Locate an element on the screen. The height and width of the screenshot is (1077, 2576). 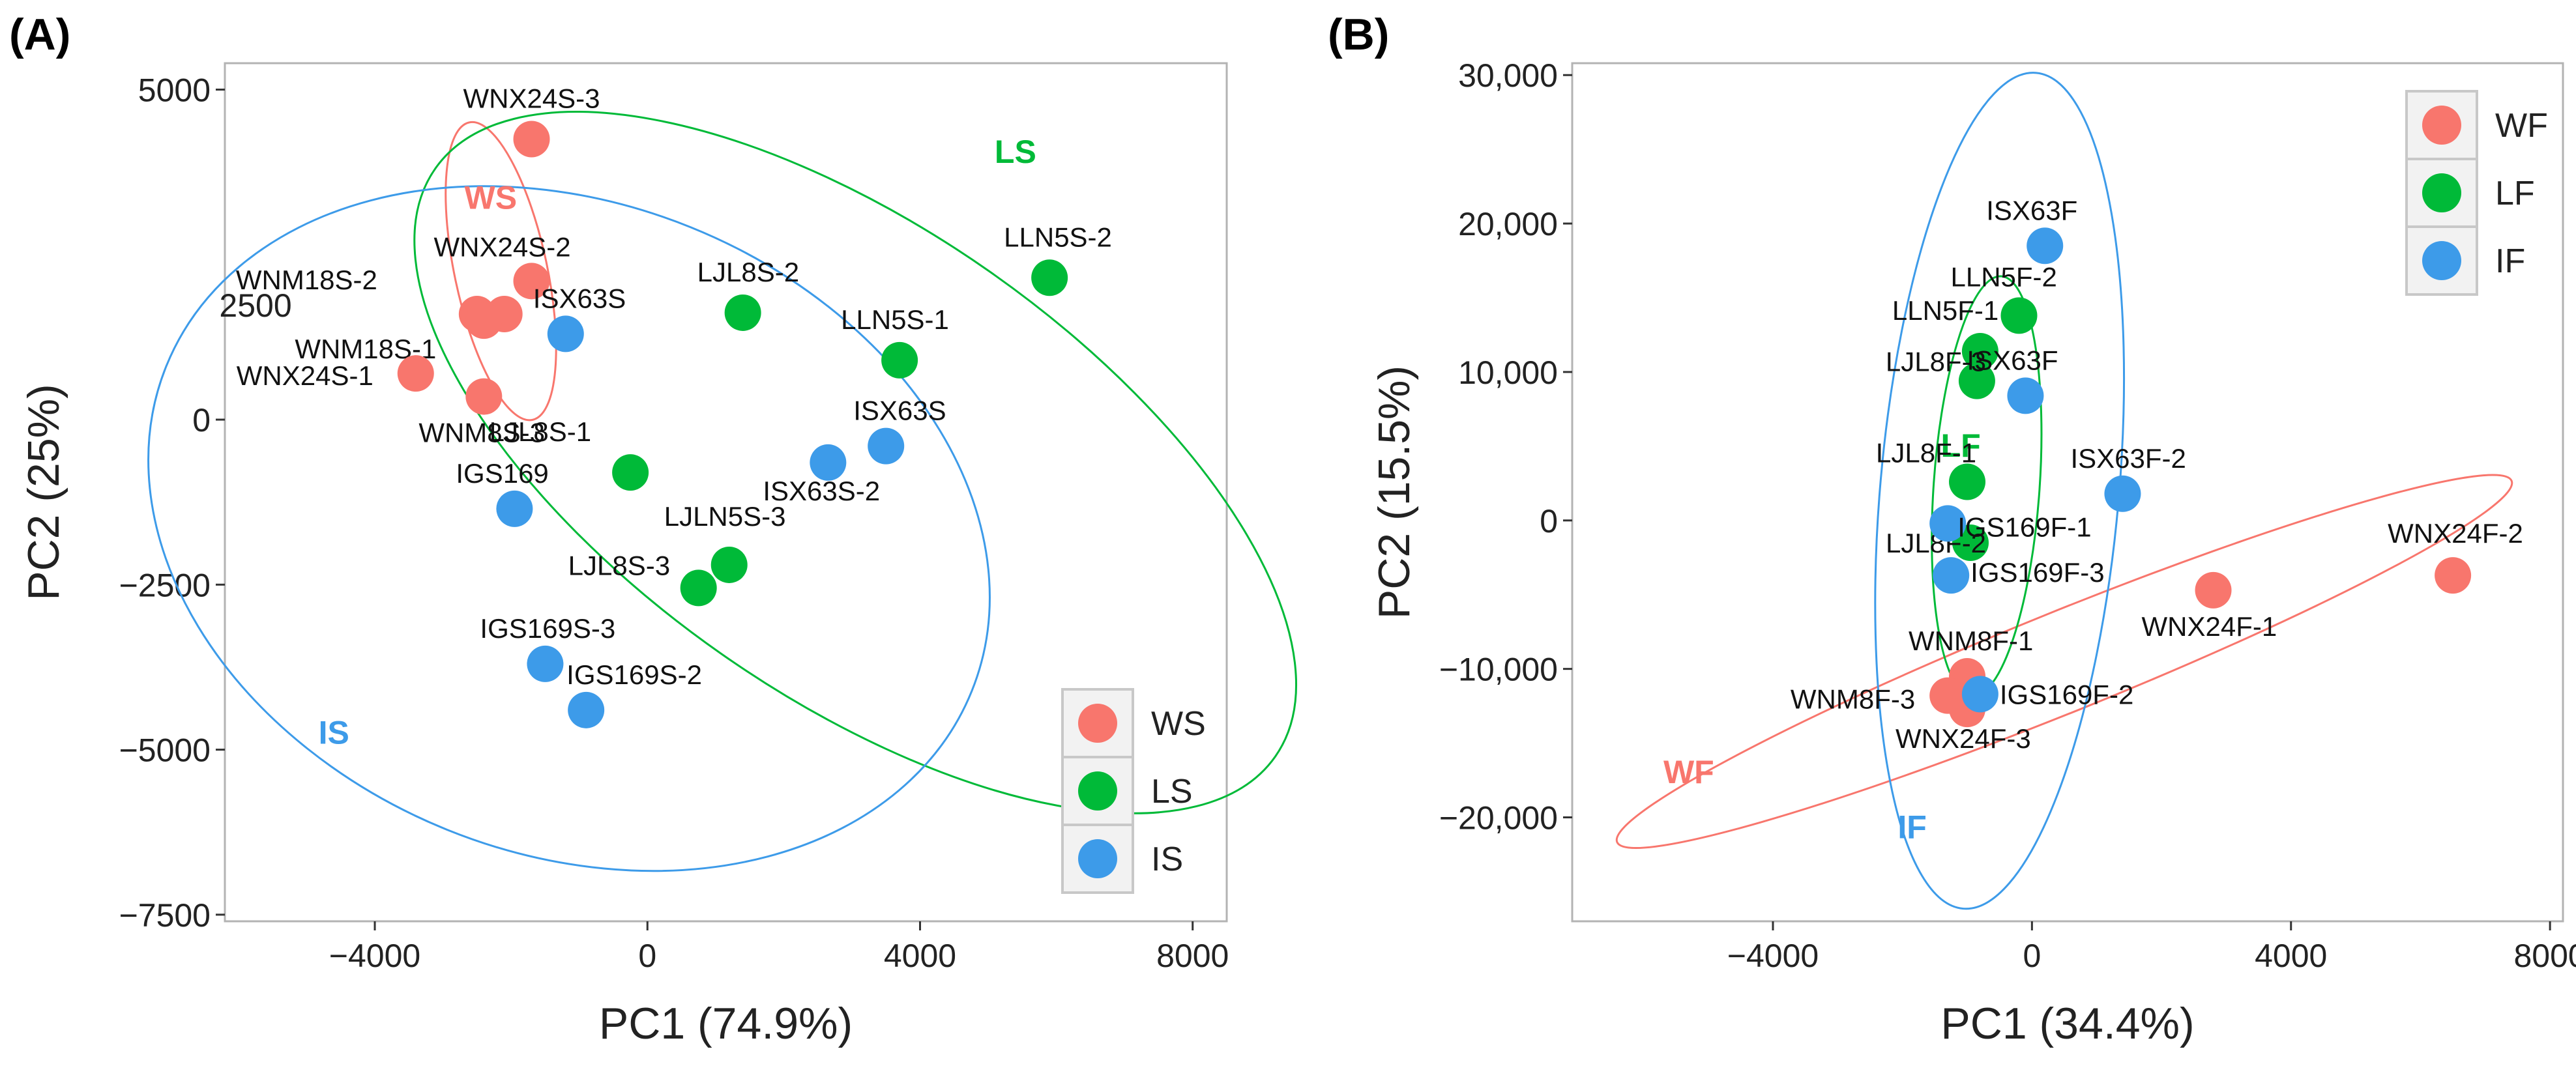
legend-swatch-ls is located at coordinates (1097, 791).